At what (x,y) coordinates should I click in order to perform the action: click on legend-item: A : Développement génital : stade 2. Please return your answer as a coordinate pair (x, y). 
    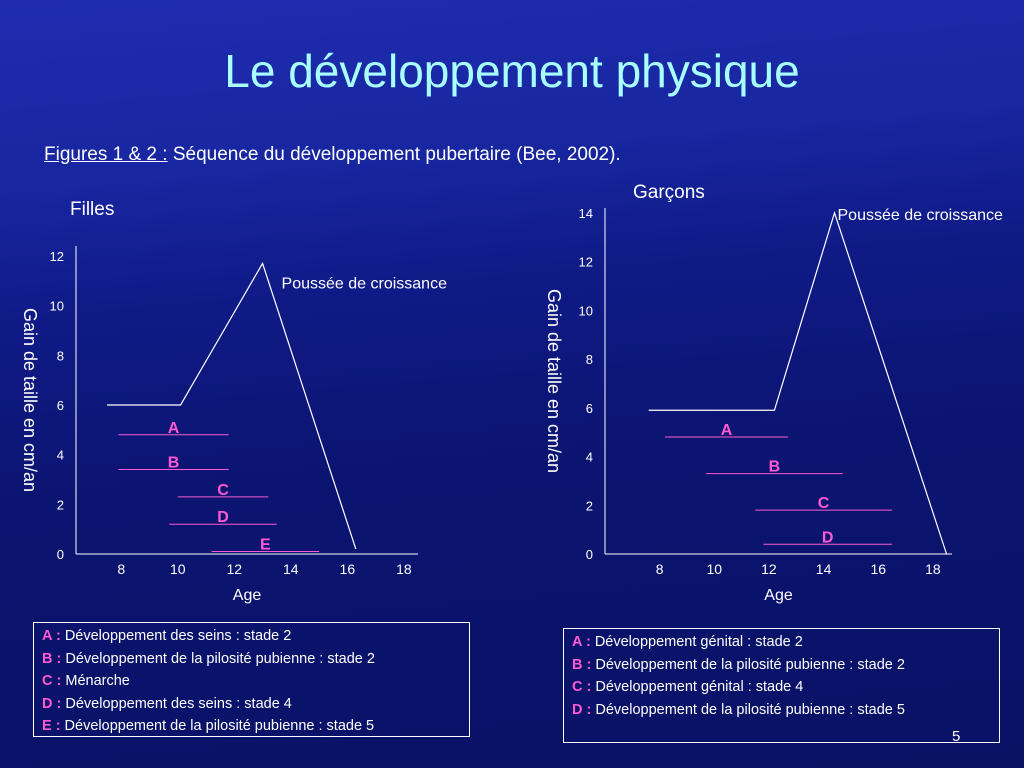
    Looking at the image, I should click on (687, 642).